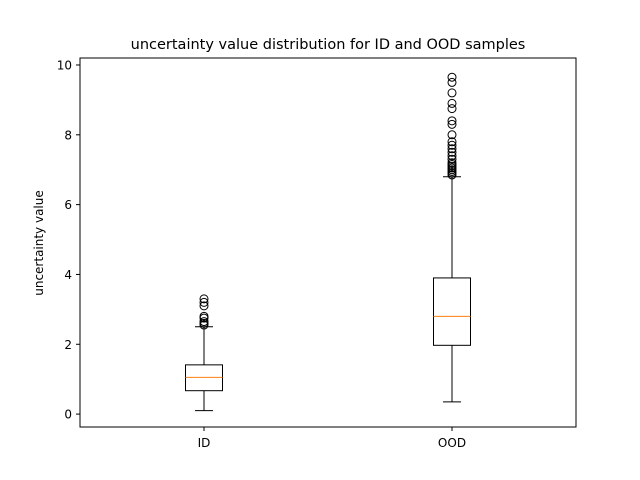 Image resolution: width=640 pixels, height=480 pixels. What do you see at coordinates (64, 65) in the screenshot?
I see `y-tick-label: 10` at bounding box center [64, 65].